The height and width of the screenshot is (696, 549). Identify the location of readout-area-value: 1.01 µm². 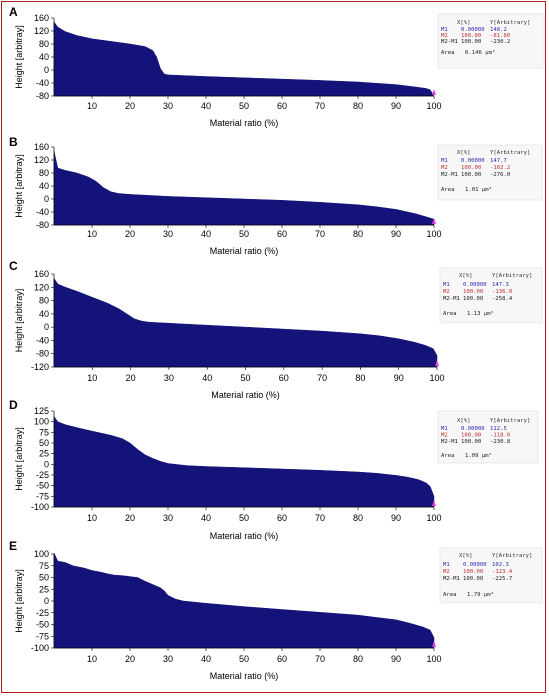
(478, 189).